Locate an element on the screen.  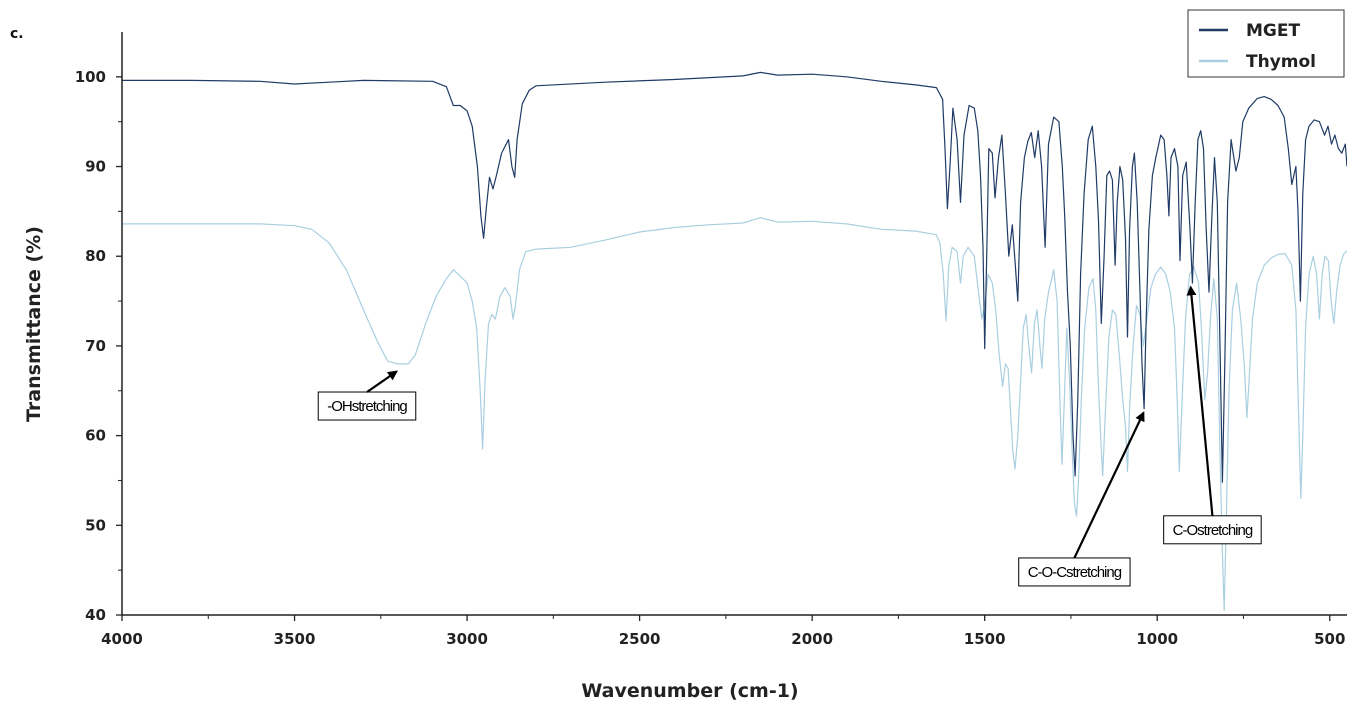
legend: MGET Thymol is located at coordinates (1266, 43).